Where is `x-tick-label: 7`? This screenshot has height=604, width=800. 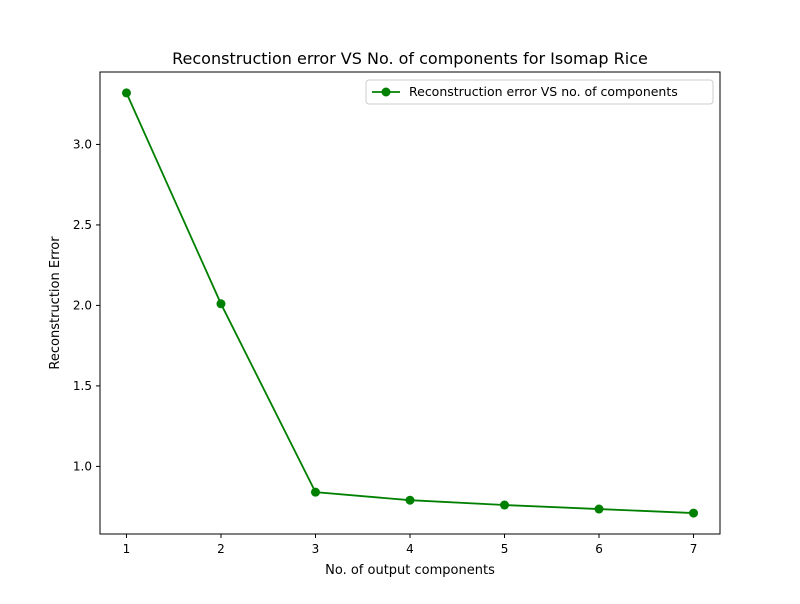 x-tick-label: 7 is located at coordinates (694, 549).